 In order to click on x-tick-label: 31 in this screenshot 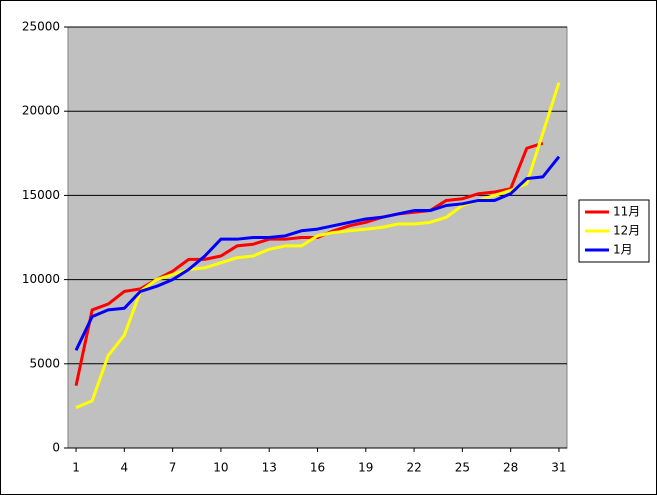, I will do `click(558, 468)`.